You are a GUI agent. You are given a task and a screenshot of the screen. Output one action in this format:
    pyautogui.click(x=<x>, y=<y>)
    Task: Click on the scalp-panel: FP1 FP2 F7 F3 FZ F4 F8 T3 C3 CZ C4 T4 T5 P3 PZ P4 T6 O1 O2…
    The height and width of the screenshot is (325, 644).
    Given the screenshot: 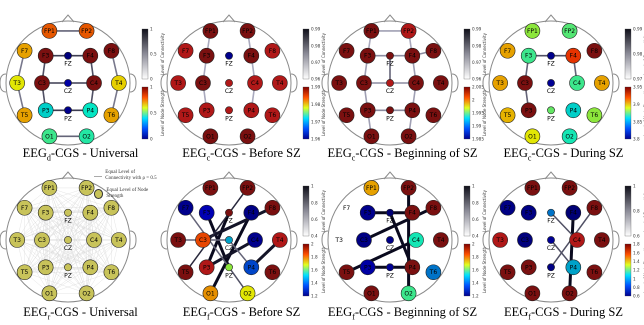 What is the action you would take?
    pyautogui.click(x=563, y=80)
    